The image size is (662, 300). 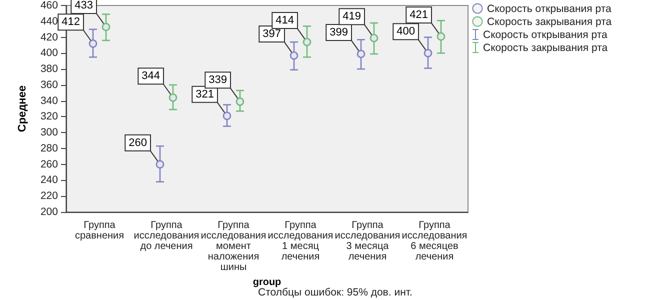 What do you see at coordinates (339, 32) in the screenshot?
I see `data-label: 399` at bounding box center [339, 32].